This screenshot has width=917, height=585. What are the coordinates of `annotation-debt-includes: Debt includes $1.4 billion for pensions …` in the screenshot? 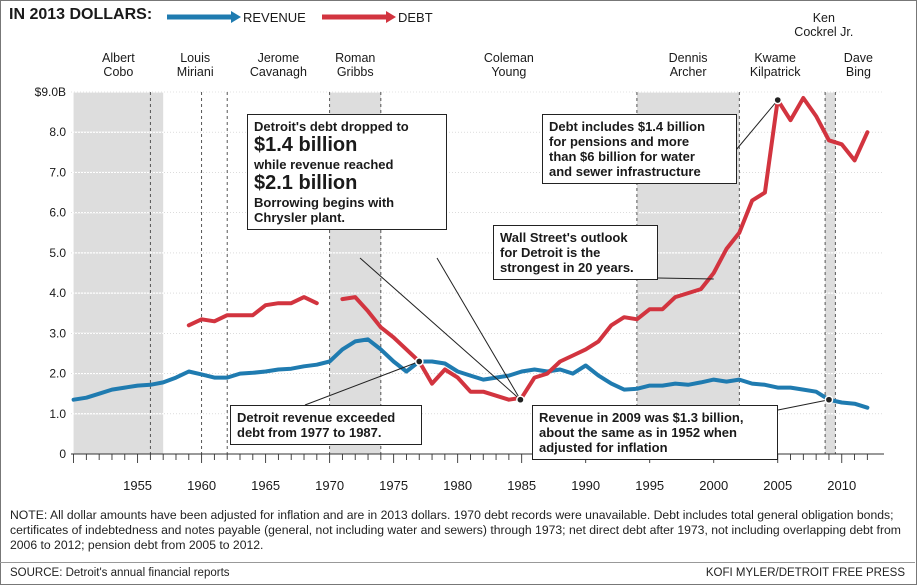 It's located at (639, 149).